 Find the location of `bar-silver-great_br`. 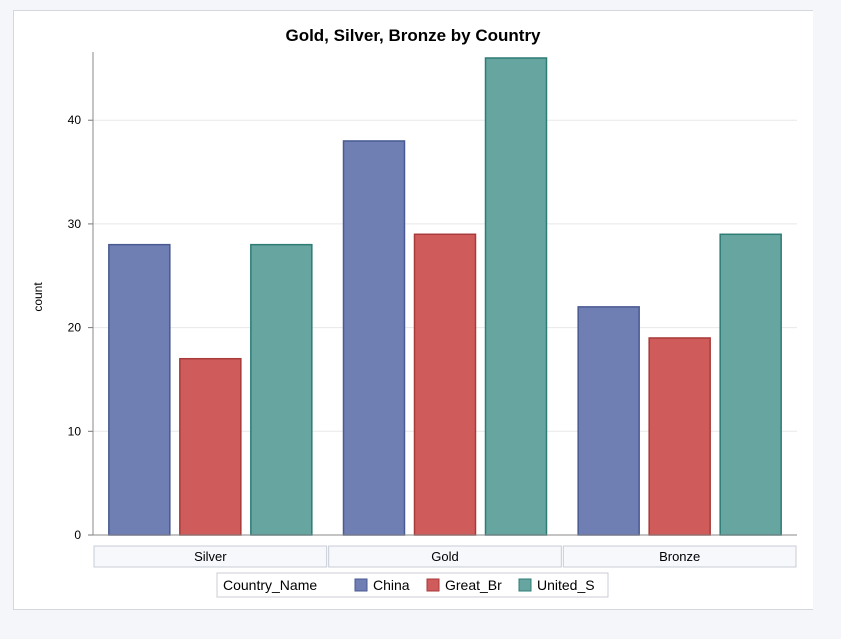

bar-silver-great_br is located at coordinates (210, 446).